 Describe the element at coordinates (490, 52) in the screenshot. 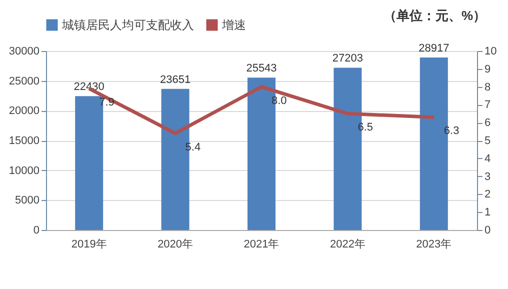

I see `y2-tick-label: 10` at that location.